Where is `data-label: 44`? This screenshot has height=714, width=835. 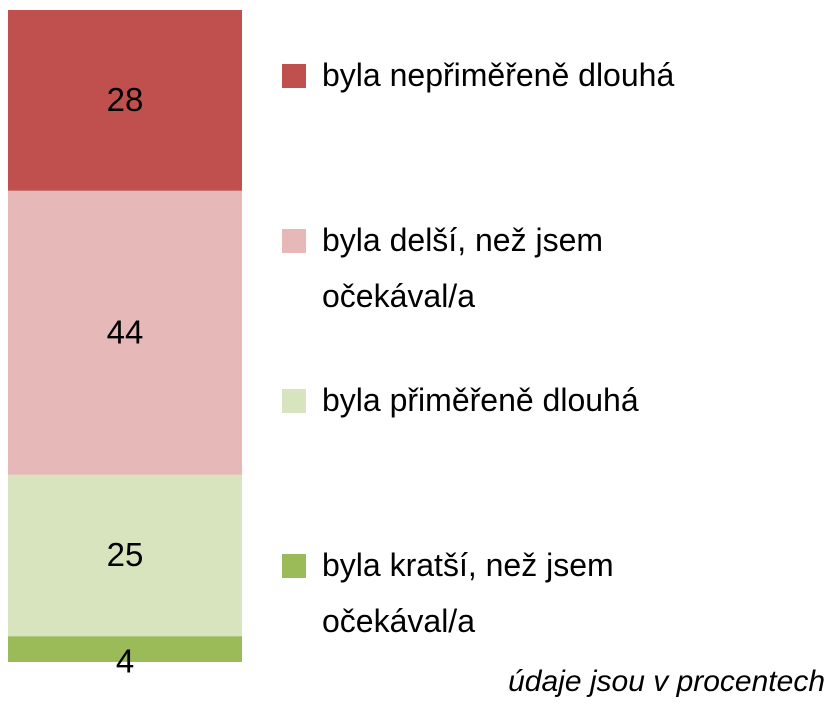 data-label: 44 is located at coordinates (125, 331).